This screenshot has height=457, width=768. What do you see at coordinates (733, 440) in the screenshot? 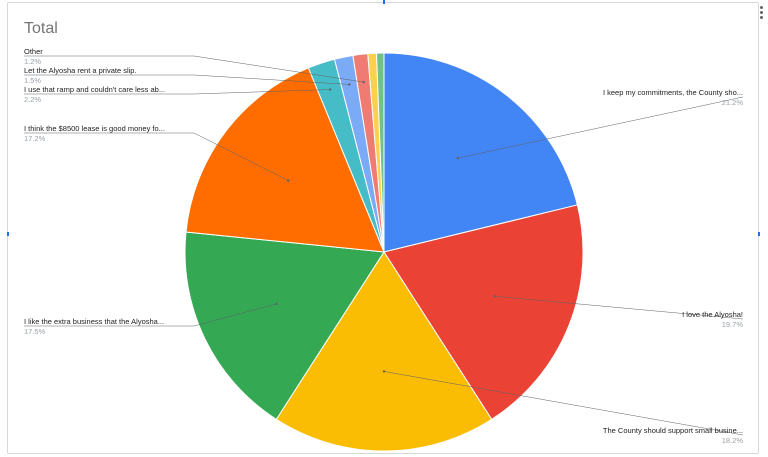
I see `slice-percent-label: 18.2%` at bounding box center [733, 440].